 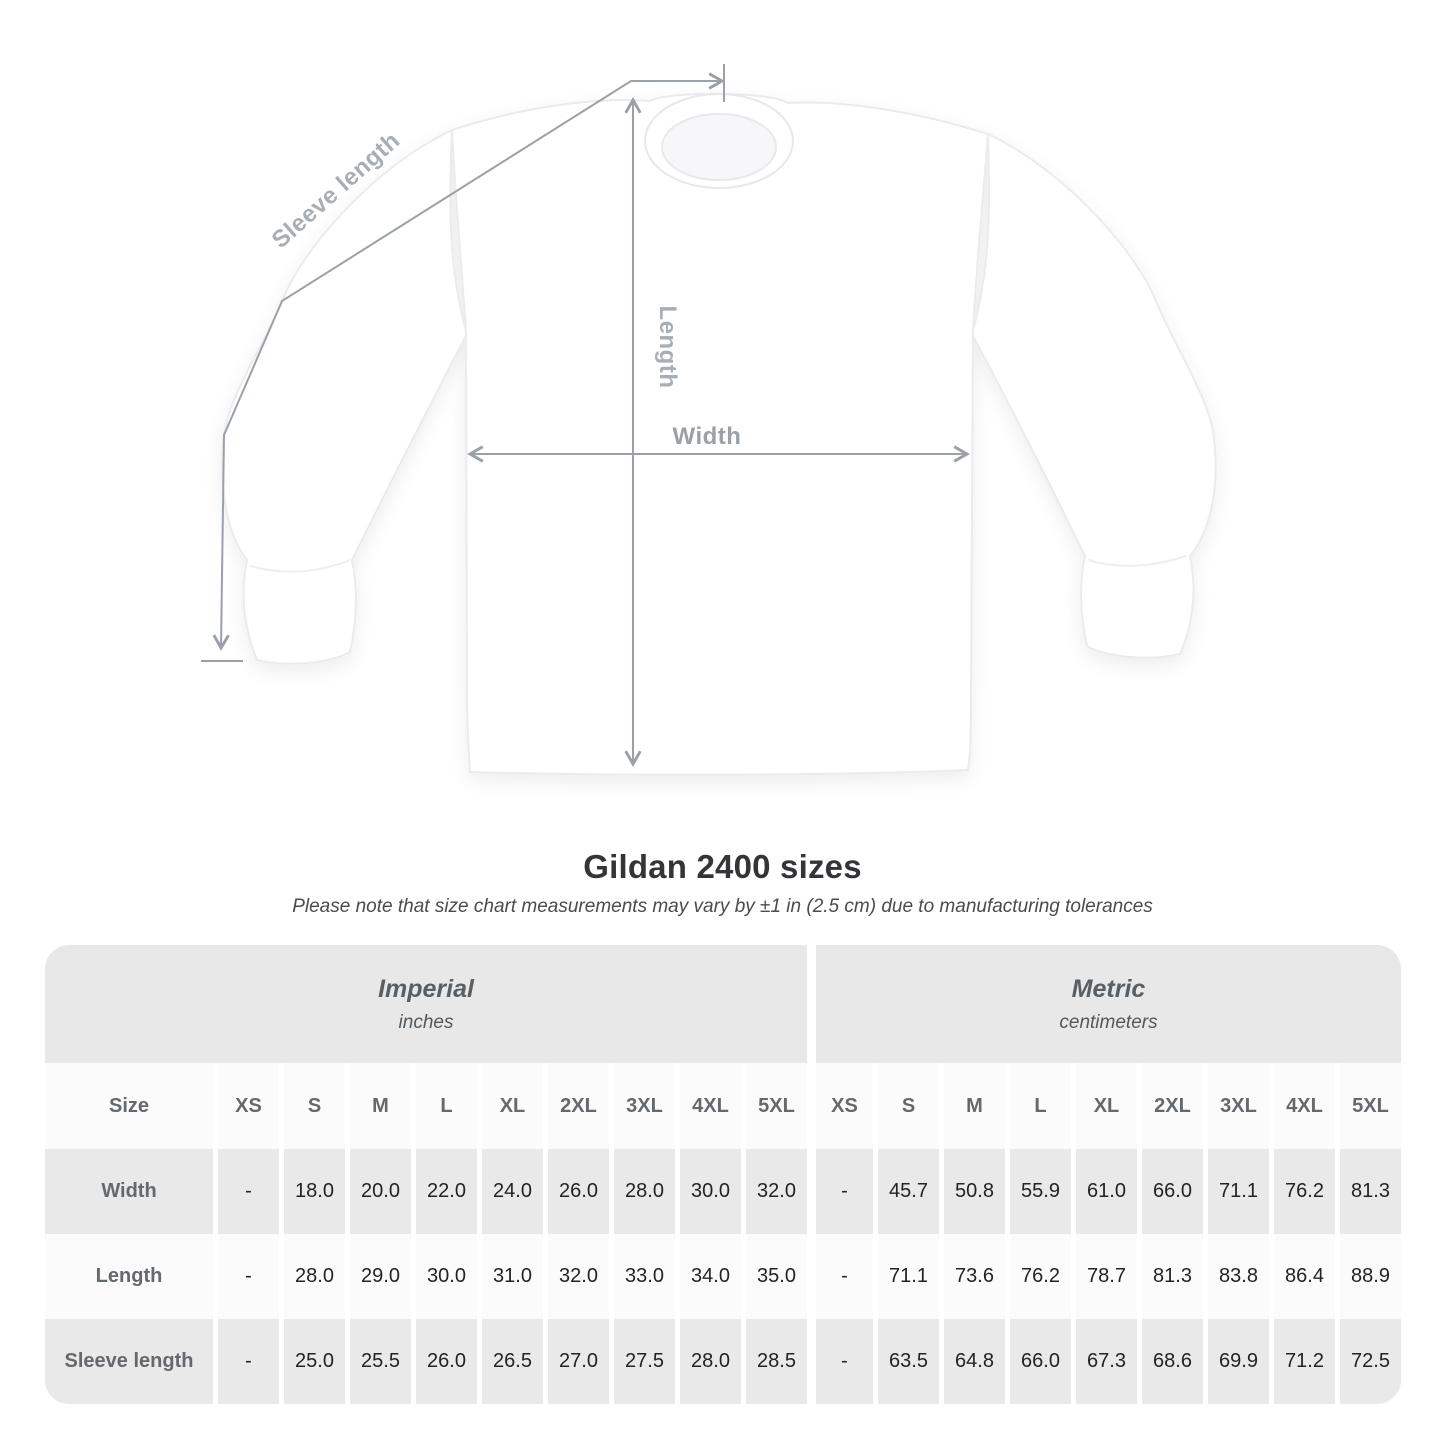 I want to click on cell-value: 71.2, so click(x=1304, y=1361).